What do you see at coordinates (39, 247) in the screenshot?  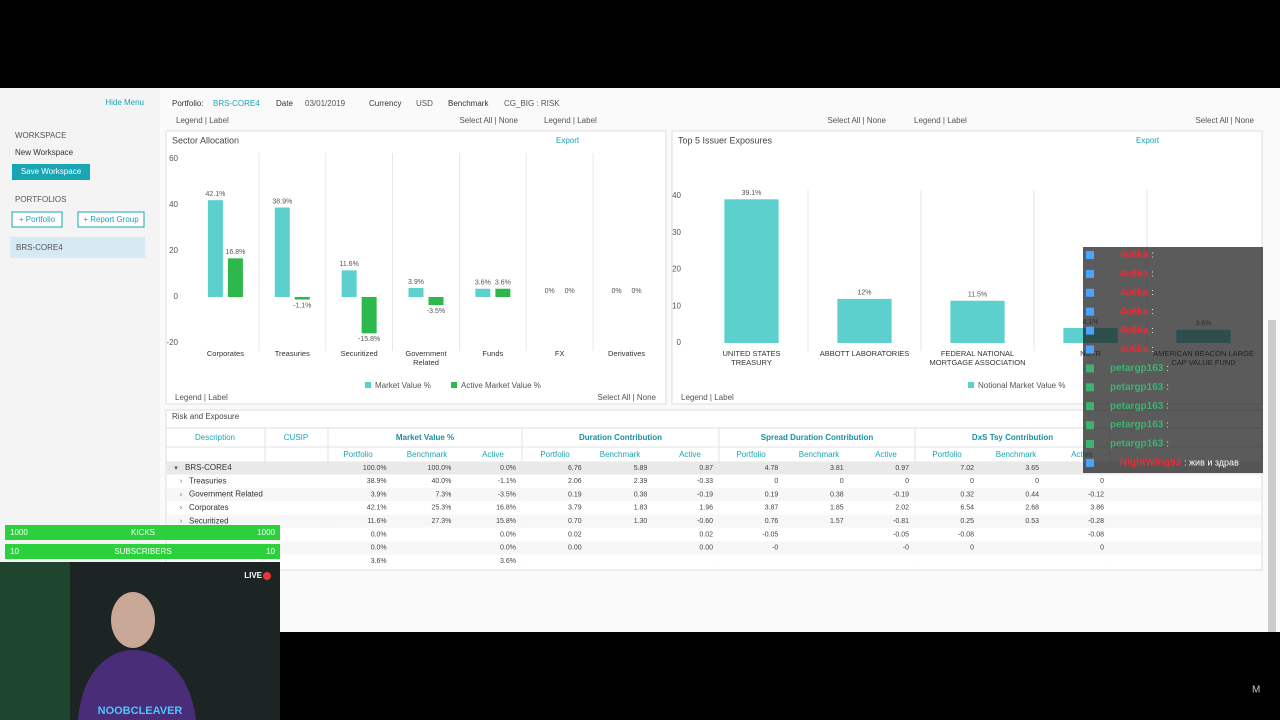 I see `selected-portfolio: BRS-CORE4` at bounding box center [39, 247].